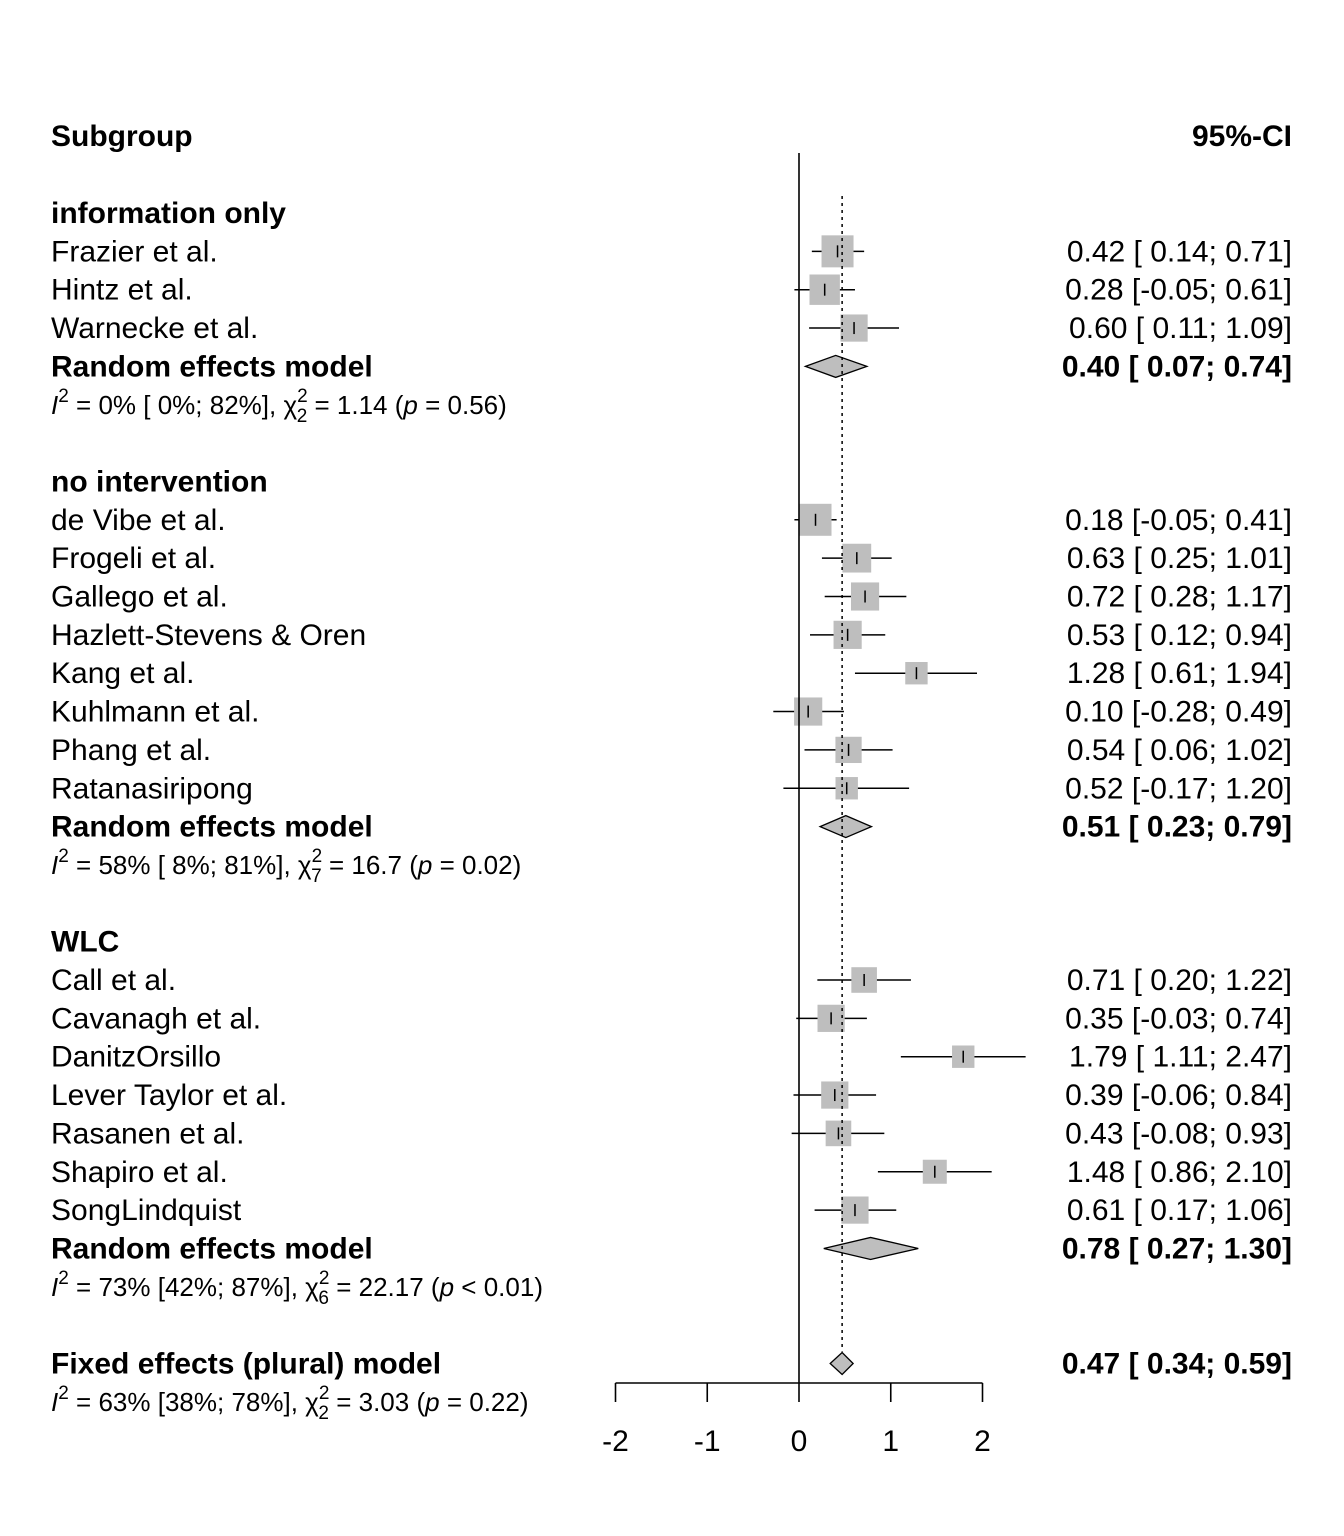  What do you see at coordinates (208, 635) in the screenshot?
I see `study-label: Hazlett-Stevens & Oren` at bounding box center [208, 635].